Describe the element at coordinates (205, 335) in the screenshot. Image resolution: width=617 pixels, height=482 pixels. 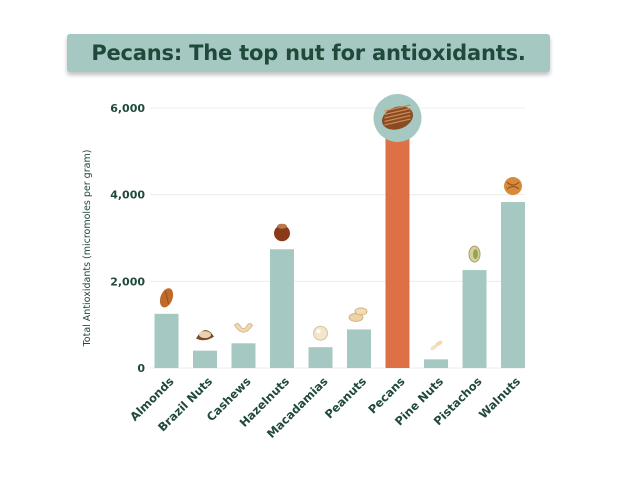
I see `brazil-nut-icon` at that location.